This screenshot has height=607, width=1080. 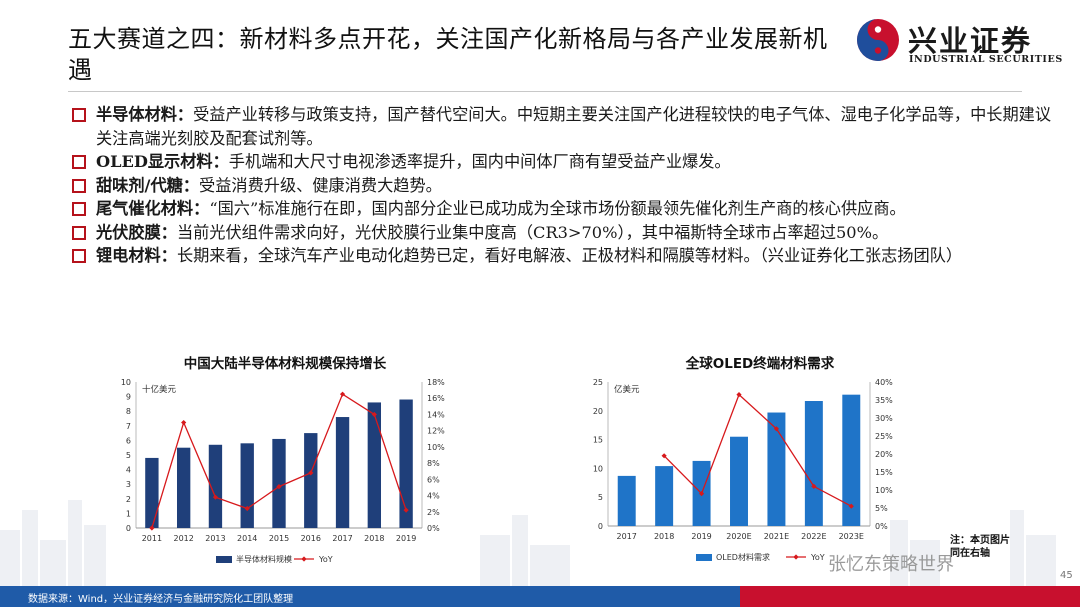 What do you see at coordinates (884, 418) in the screenshot?
I see `y-tick-label-right: 30%` at bounding box center [884, 418].